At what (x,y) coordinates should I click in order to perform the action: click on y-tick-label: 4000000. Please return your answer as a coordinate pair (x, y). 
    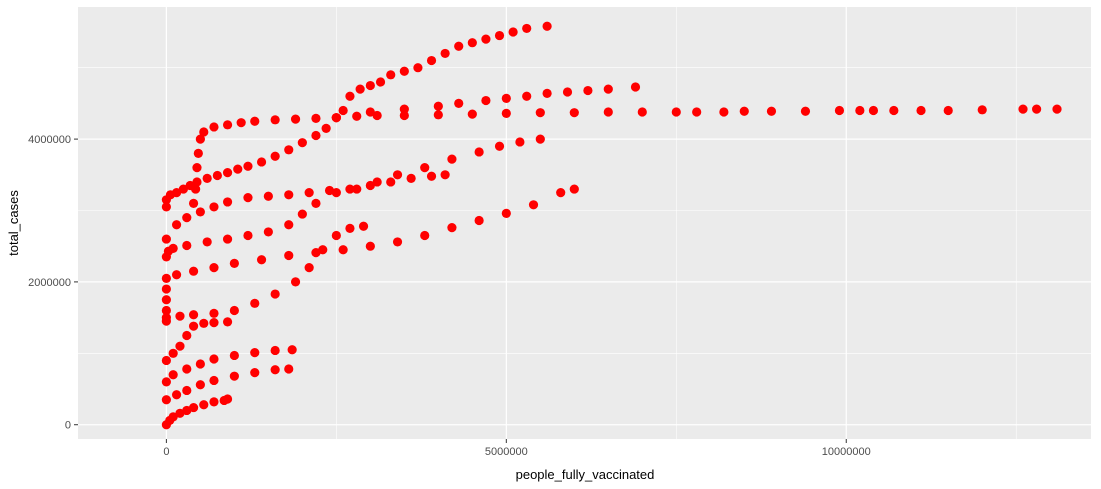
    Looking at the image, I should click on (49, 140).